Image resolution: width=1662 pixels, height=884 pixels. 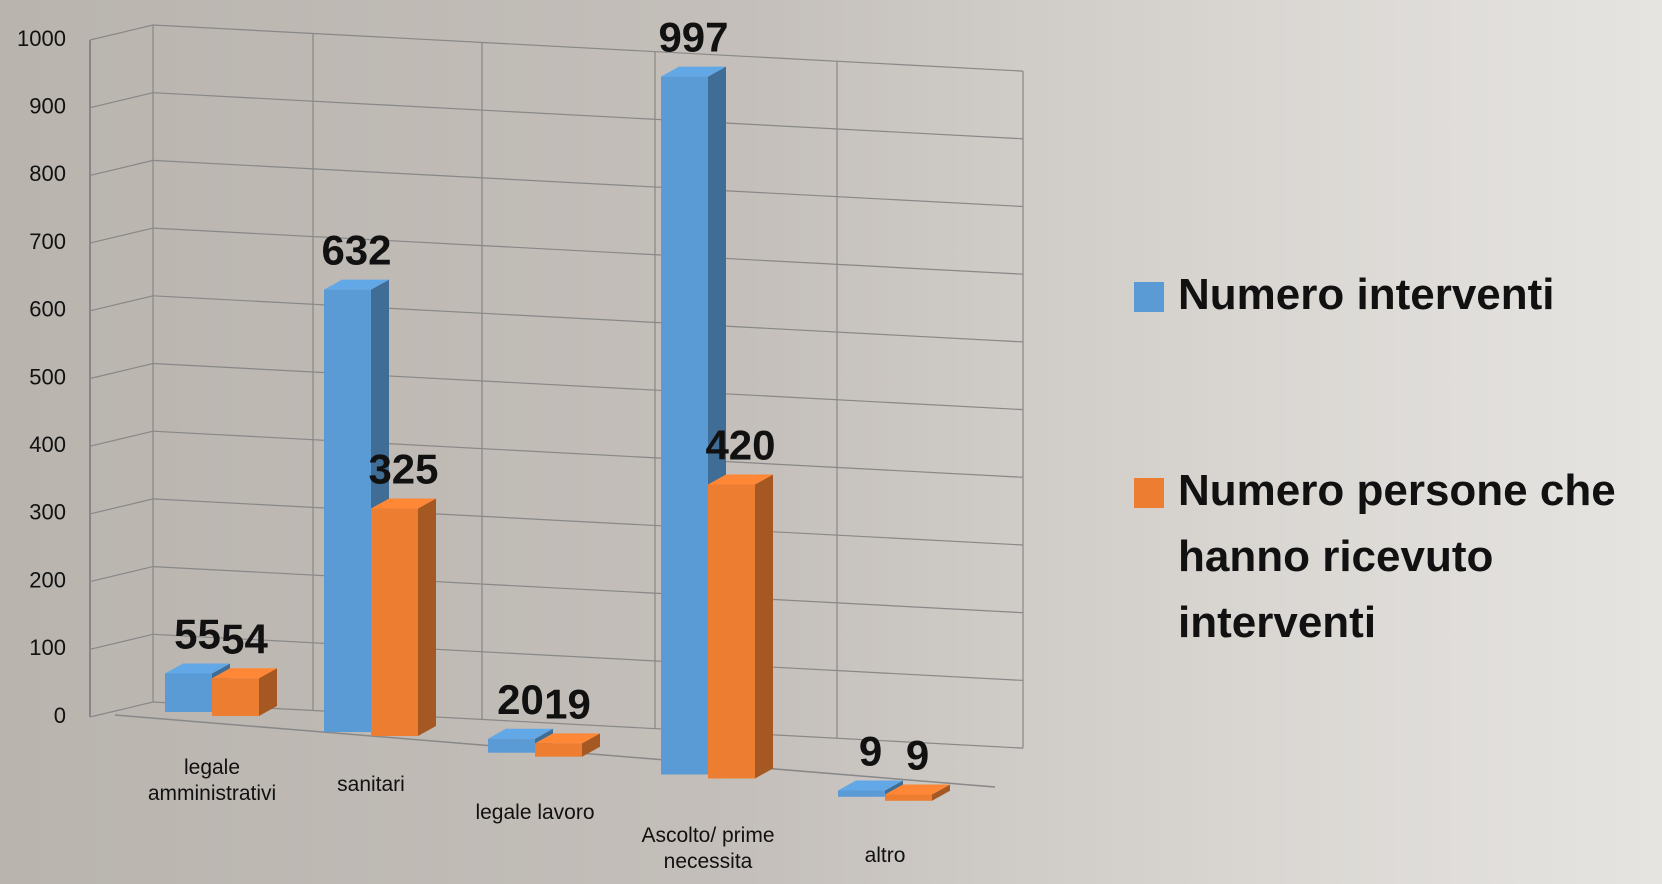 What do you see at coordinates (371, 784) in the screenshot?
I see `x-tick-label: sanitari` at bounding box center [371, 784].